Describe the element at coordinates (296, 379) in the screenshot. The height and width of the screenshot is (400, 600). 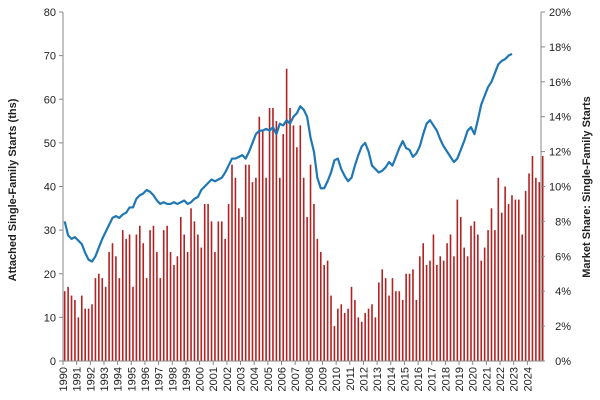
I see `x-tick-label: 2007` at that location.